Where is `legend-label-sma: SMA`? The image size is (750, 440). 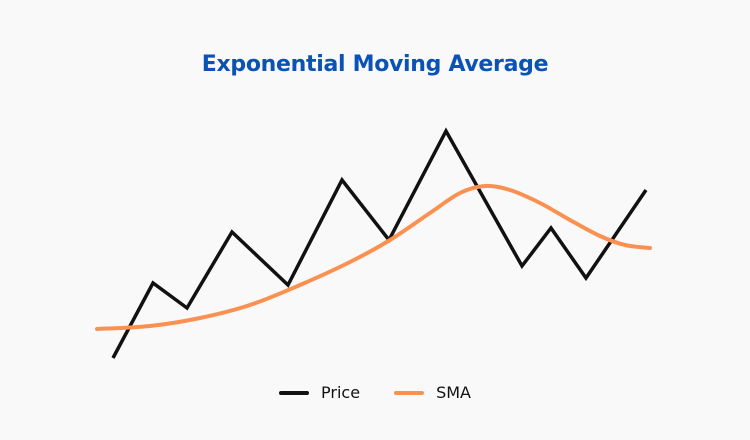 legend-label-sma: SMA is located at coordinates (453, 392).